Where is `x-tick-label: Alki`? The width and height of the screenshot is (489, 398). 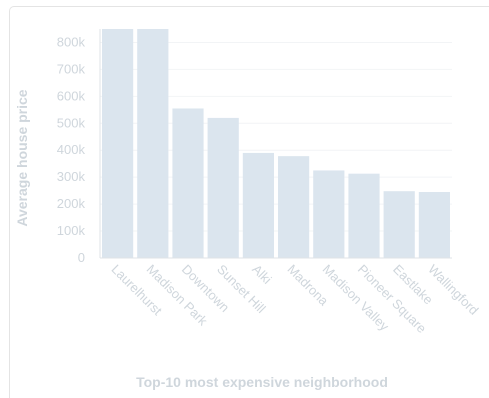
x-tick-label: Alki is located at coordinates (261, 274).